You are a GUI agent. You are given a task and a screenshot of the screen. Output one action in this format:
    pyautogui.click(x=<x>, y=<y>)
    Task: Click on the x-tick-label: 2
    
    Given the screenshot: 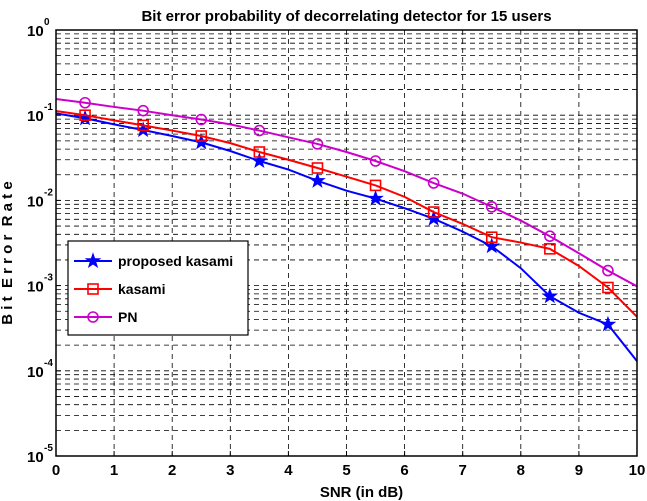 What is the action you would take?
    pyautogui.click(x=172, y=470)
    